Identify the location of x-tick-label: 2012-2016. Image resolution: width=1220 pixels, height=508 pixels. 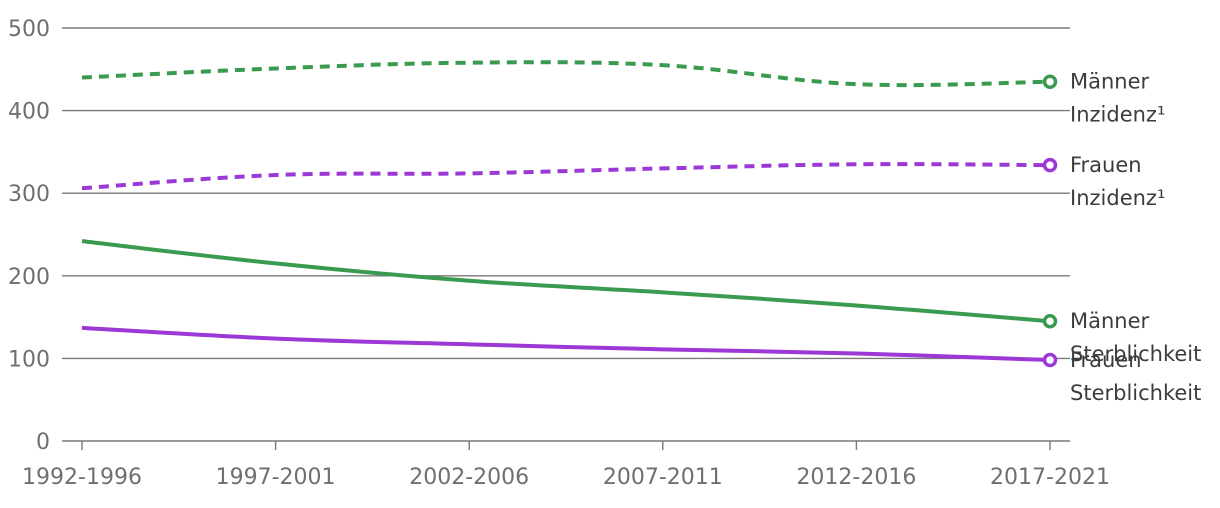
(856, 477).